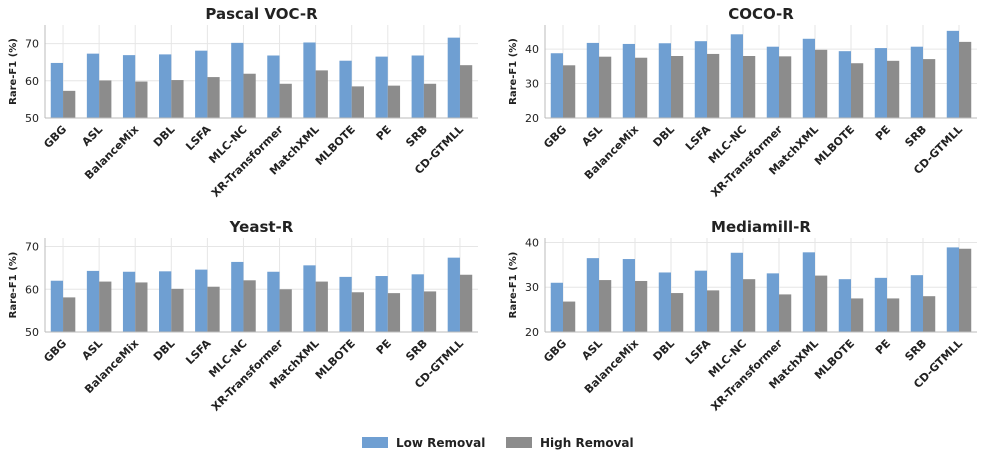 The width and height of the screenshot is (996, 461). What do you see at coordinates (641, 87) in the screenshot?
I see `bar-high-balancemix` at bounding box center [641, 87].